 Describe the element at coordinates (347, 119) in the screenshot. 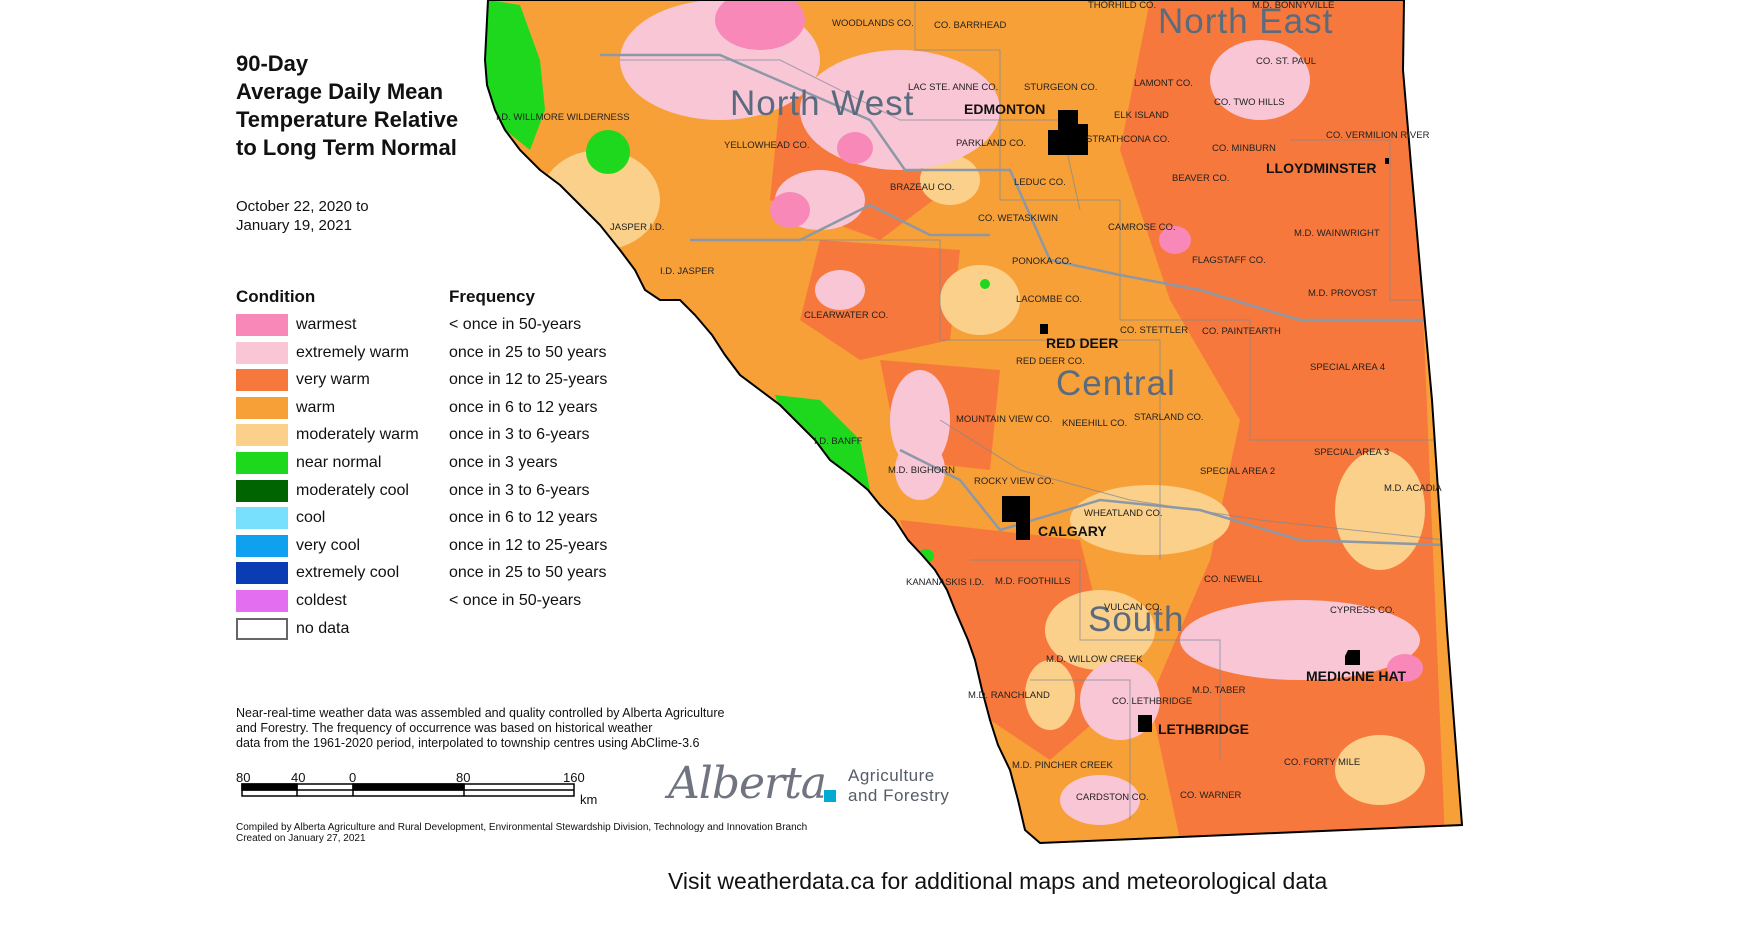

I see `title-line: Temperature Relative` at that location.